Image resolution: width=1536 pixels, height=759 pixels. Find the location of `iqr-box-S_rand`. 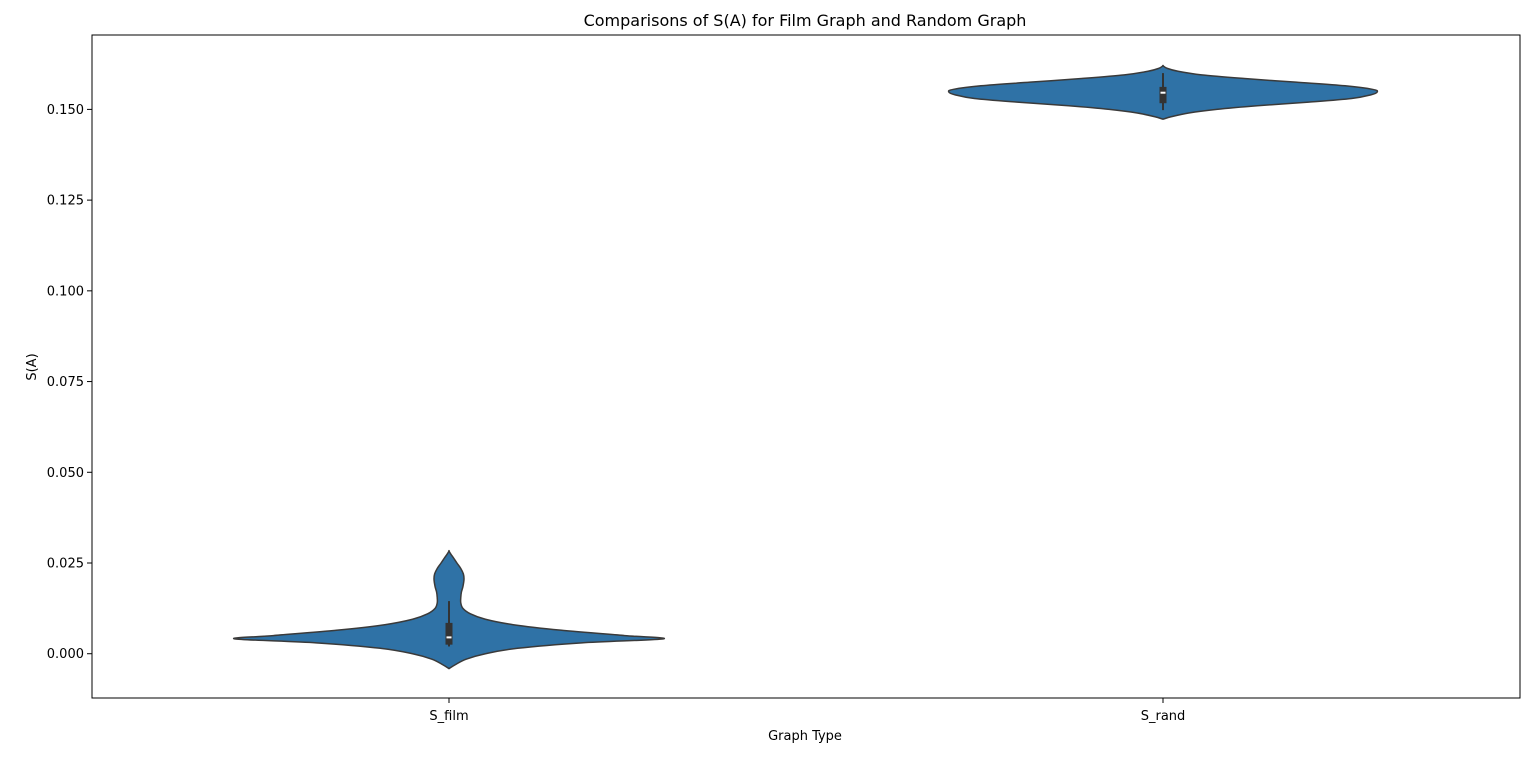

iqr-box-S_rand is located at coordinates (1163, 95).